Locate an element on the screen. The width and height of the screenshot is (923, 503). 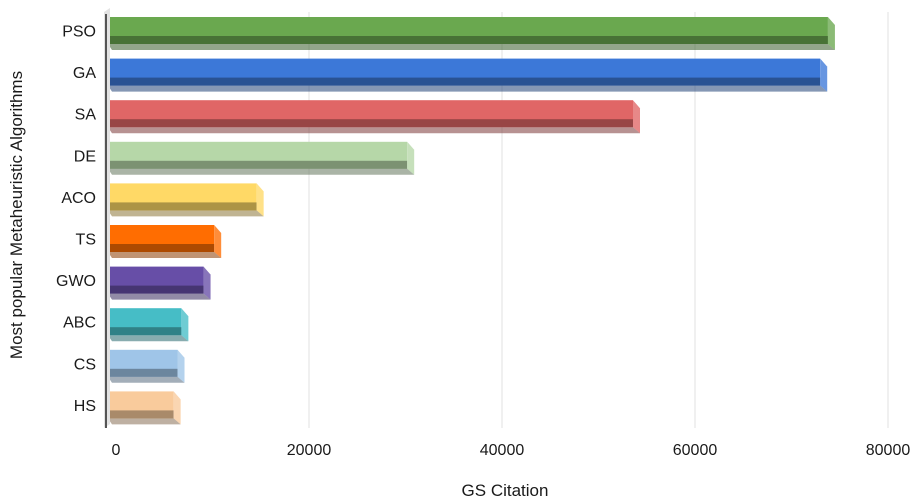
y-category-label: ABC is located at coordinates (79, 323).